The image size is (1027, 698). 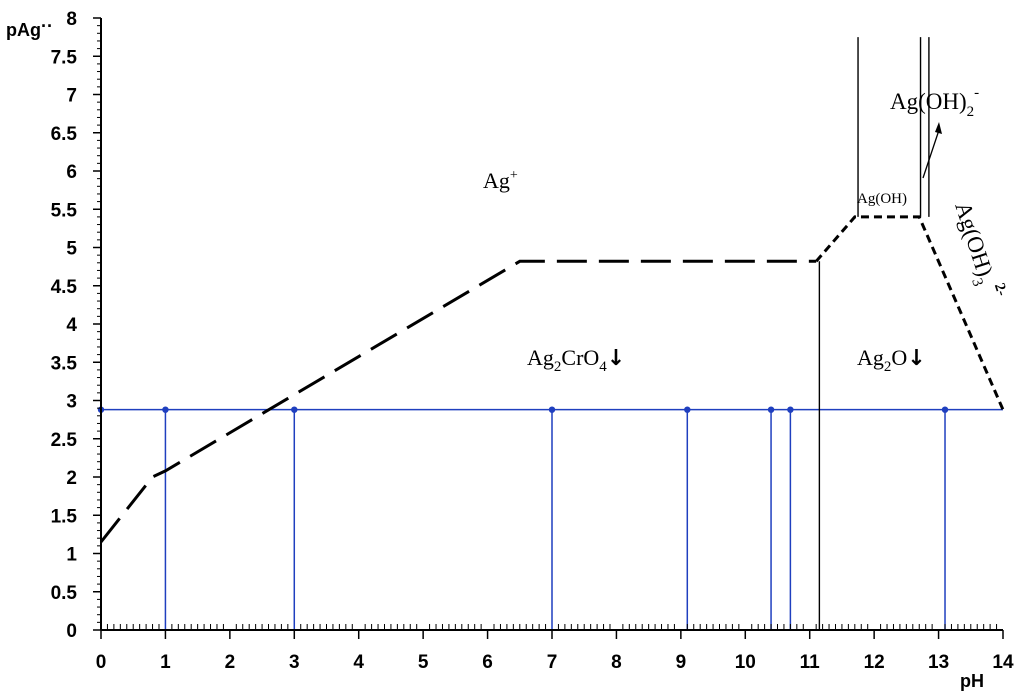 What do you see at coordinates (64, 516) in the screenshot?
I see `y-tick-label: 1.5` at bounding box center [64, 516].